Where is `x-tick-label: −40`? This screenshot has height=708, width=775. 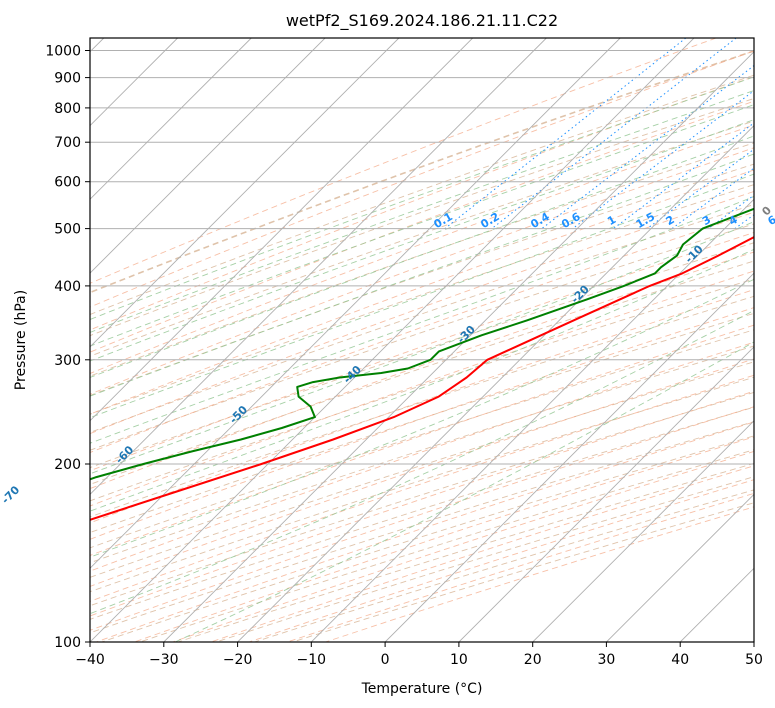
x-tick-label: −40 is located at coordinates (90, 660).